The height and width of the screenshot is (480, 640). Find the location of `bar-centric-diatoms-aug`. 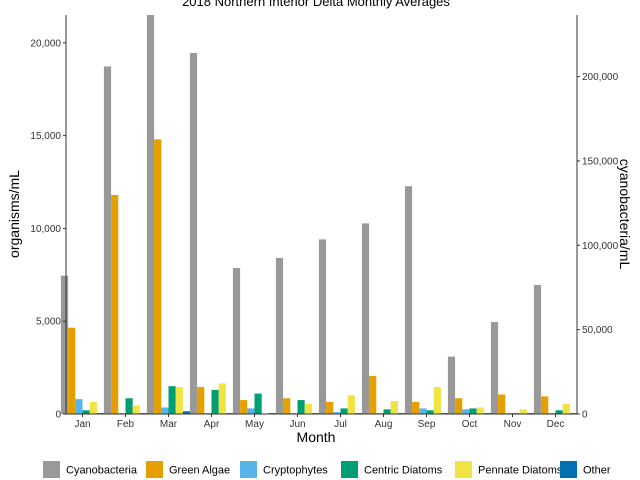

bar-centric-diatoms-aug is located at coordinates (387, 411).